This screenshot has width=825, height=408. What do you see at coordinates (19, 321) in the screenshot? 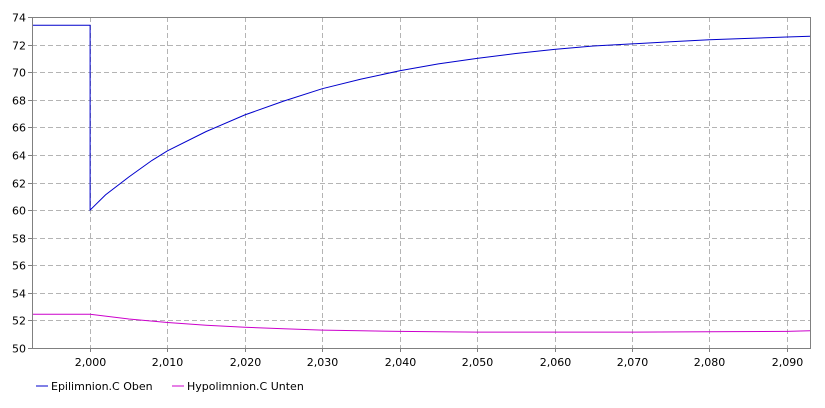
I see `y-tick-label: 52` at bounding box center [19, 321].